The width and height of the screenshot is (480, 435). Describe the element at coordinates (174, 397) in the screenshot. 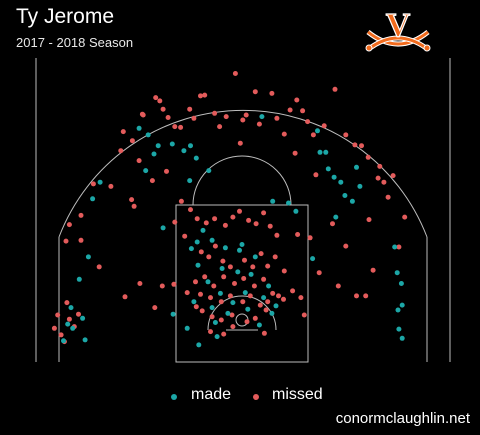

I see `legend-made-dot` at that location.